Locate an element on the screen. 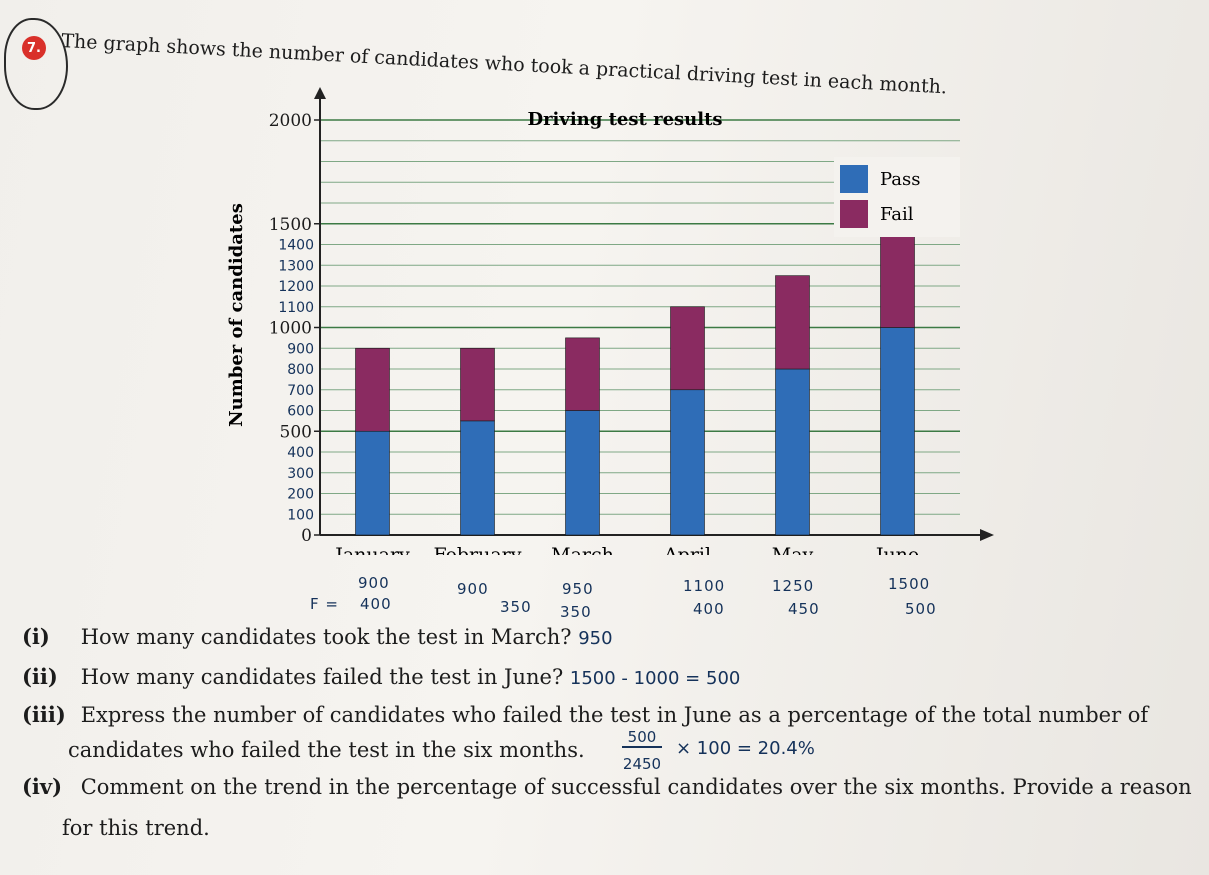 The width and height of the screenshot is (1209, 875). bar-fail-april is located at coordinates (687, 348).